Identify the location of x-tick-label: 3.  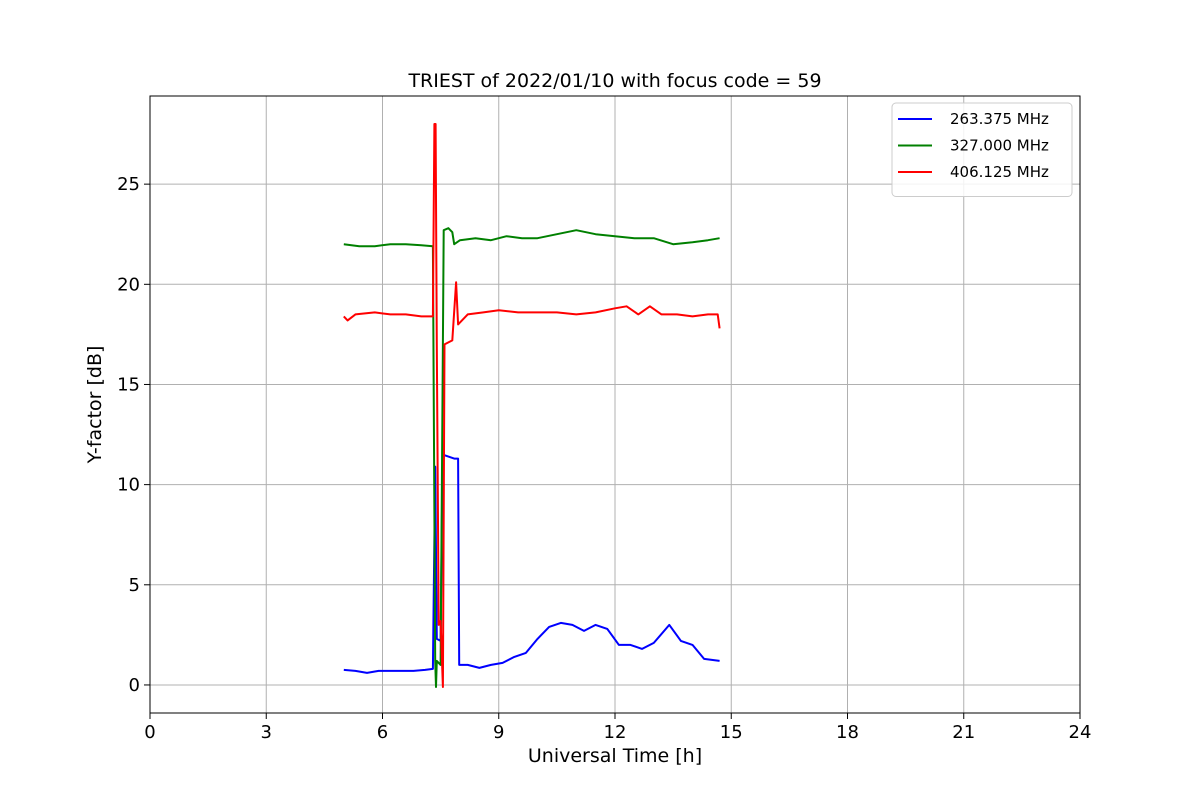
(266, 732).